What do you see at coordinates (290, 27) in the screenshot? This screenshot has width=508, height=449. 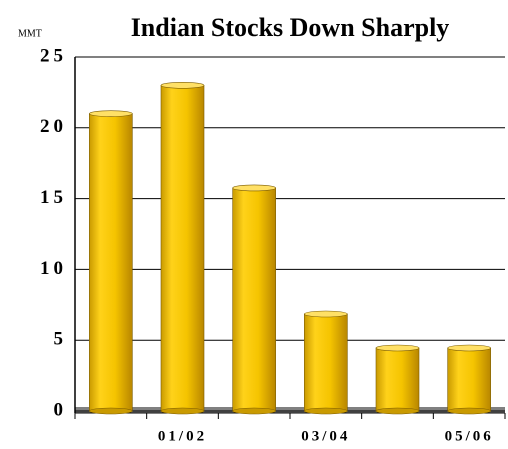 I see `chart-title: Indian Stocks Down Sharply` at bounding box center [290, 27].